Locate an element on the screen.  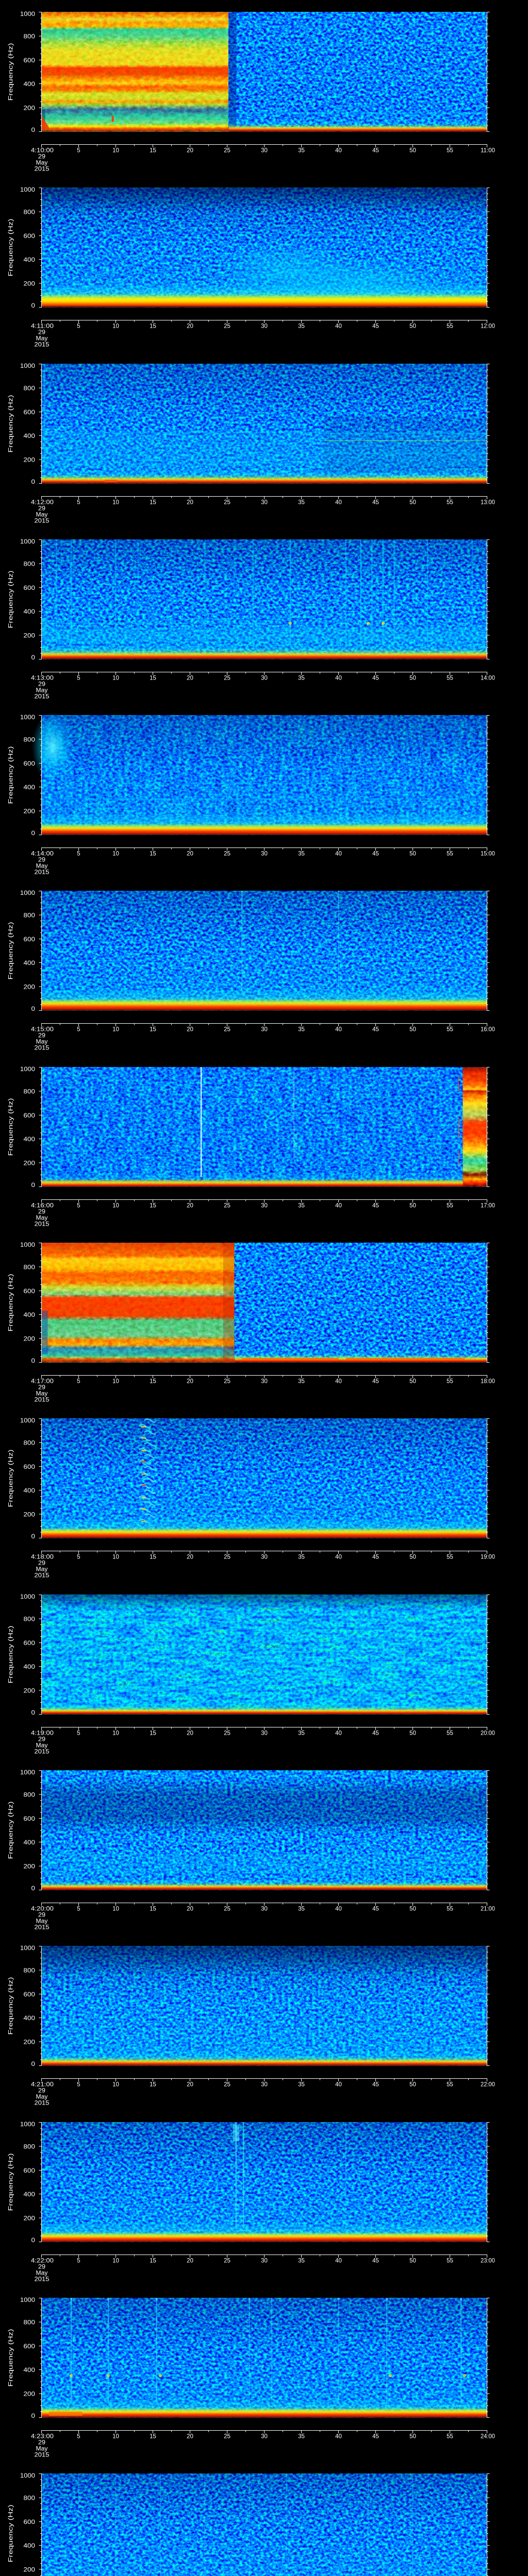
svg-text: 23:00 is located at coordinates (488, 2261).